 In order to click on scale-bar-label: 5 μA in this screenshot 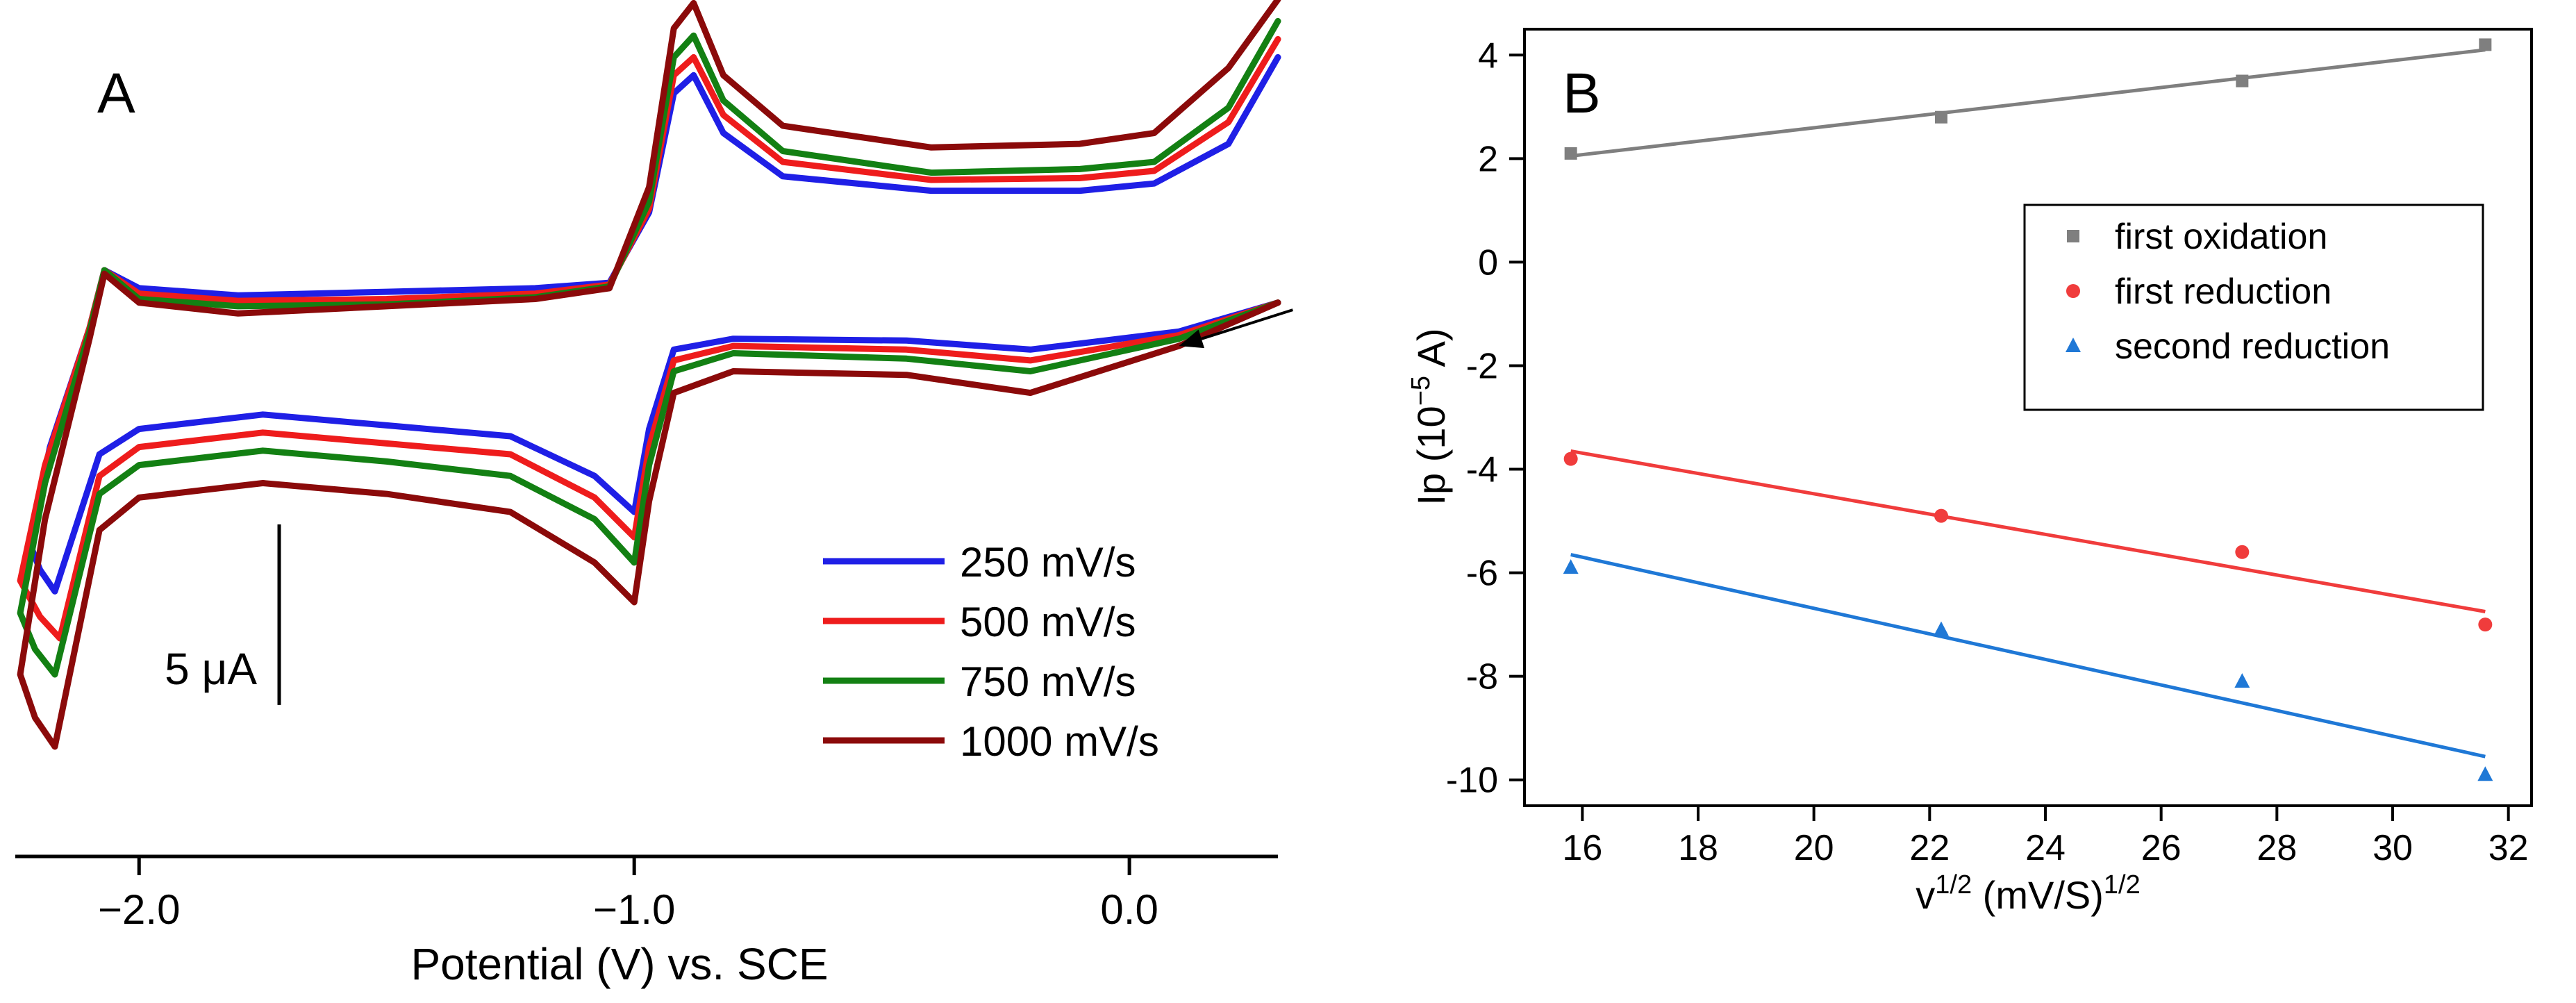, I will do `click(211, 669)`.